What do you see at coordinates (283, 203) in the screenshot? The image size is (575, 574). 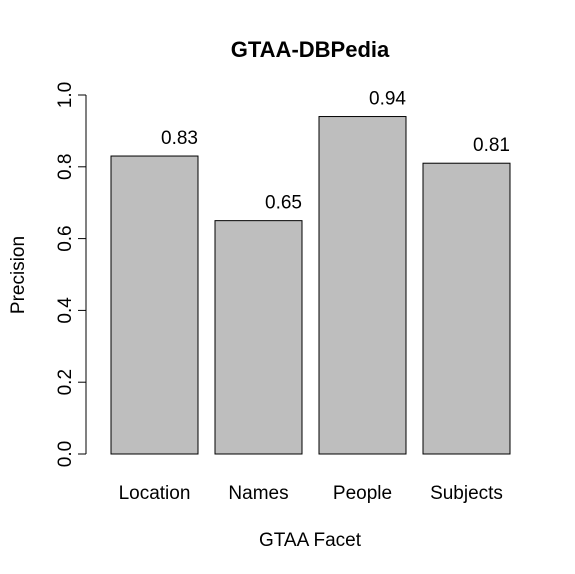 I see `data-label: 0.65` at bounding box center [283, 203].